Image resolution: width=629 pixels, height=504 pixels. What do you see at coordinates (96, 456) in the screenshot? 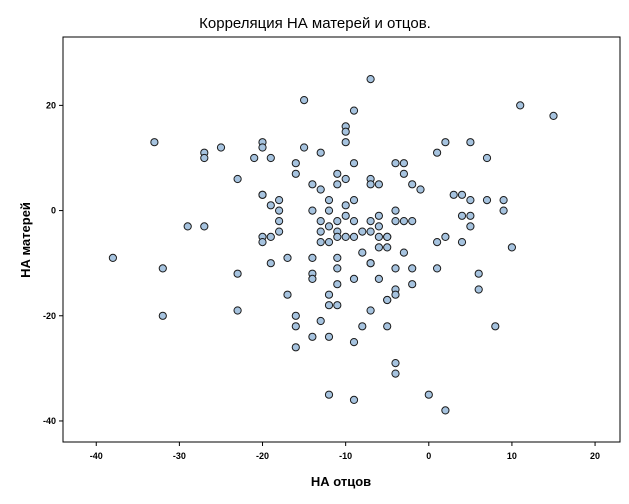
I see `x-tick-label: -40` at bounding box center [96, 456].